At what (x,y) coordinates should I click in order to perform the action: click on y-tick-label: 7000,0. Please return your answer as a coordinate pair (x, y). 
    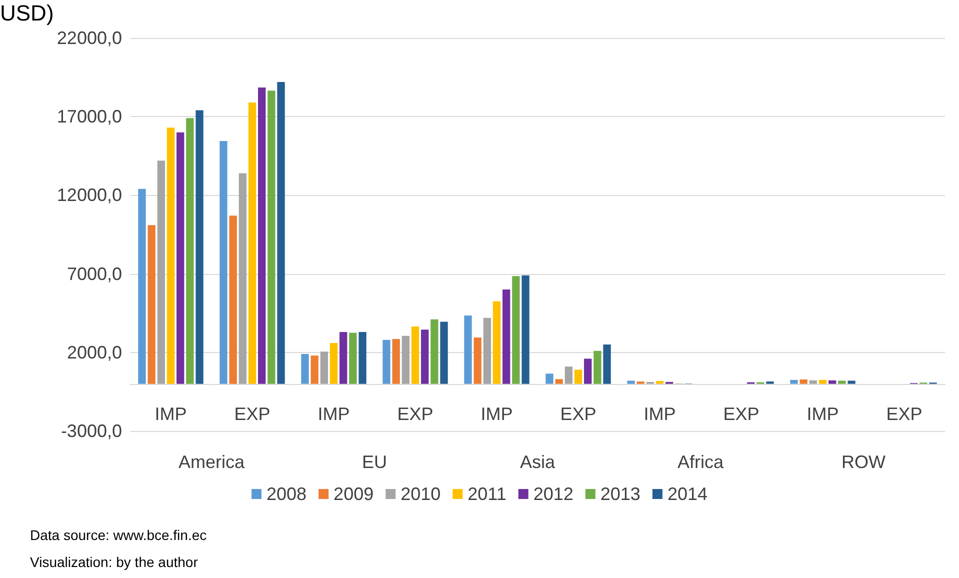
    Looking at the image, I should click on (94, 274).